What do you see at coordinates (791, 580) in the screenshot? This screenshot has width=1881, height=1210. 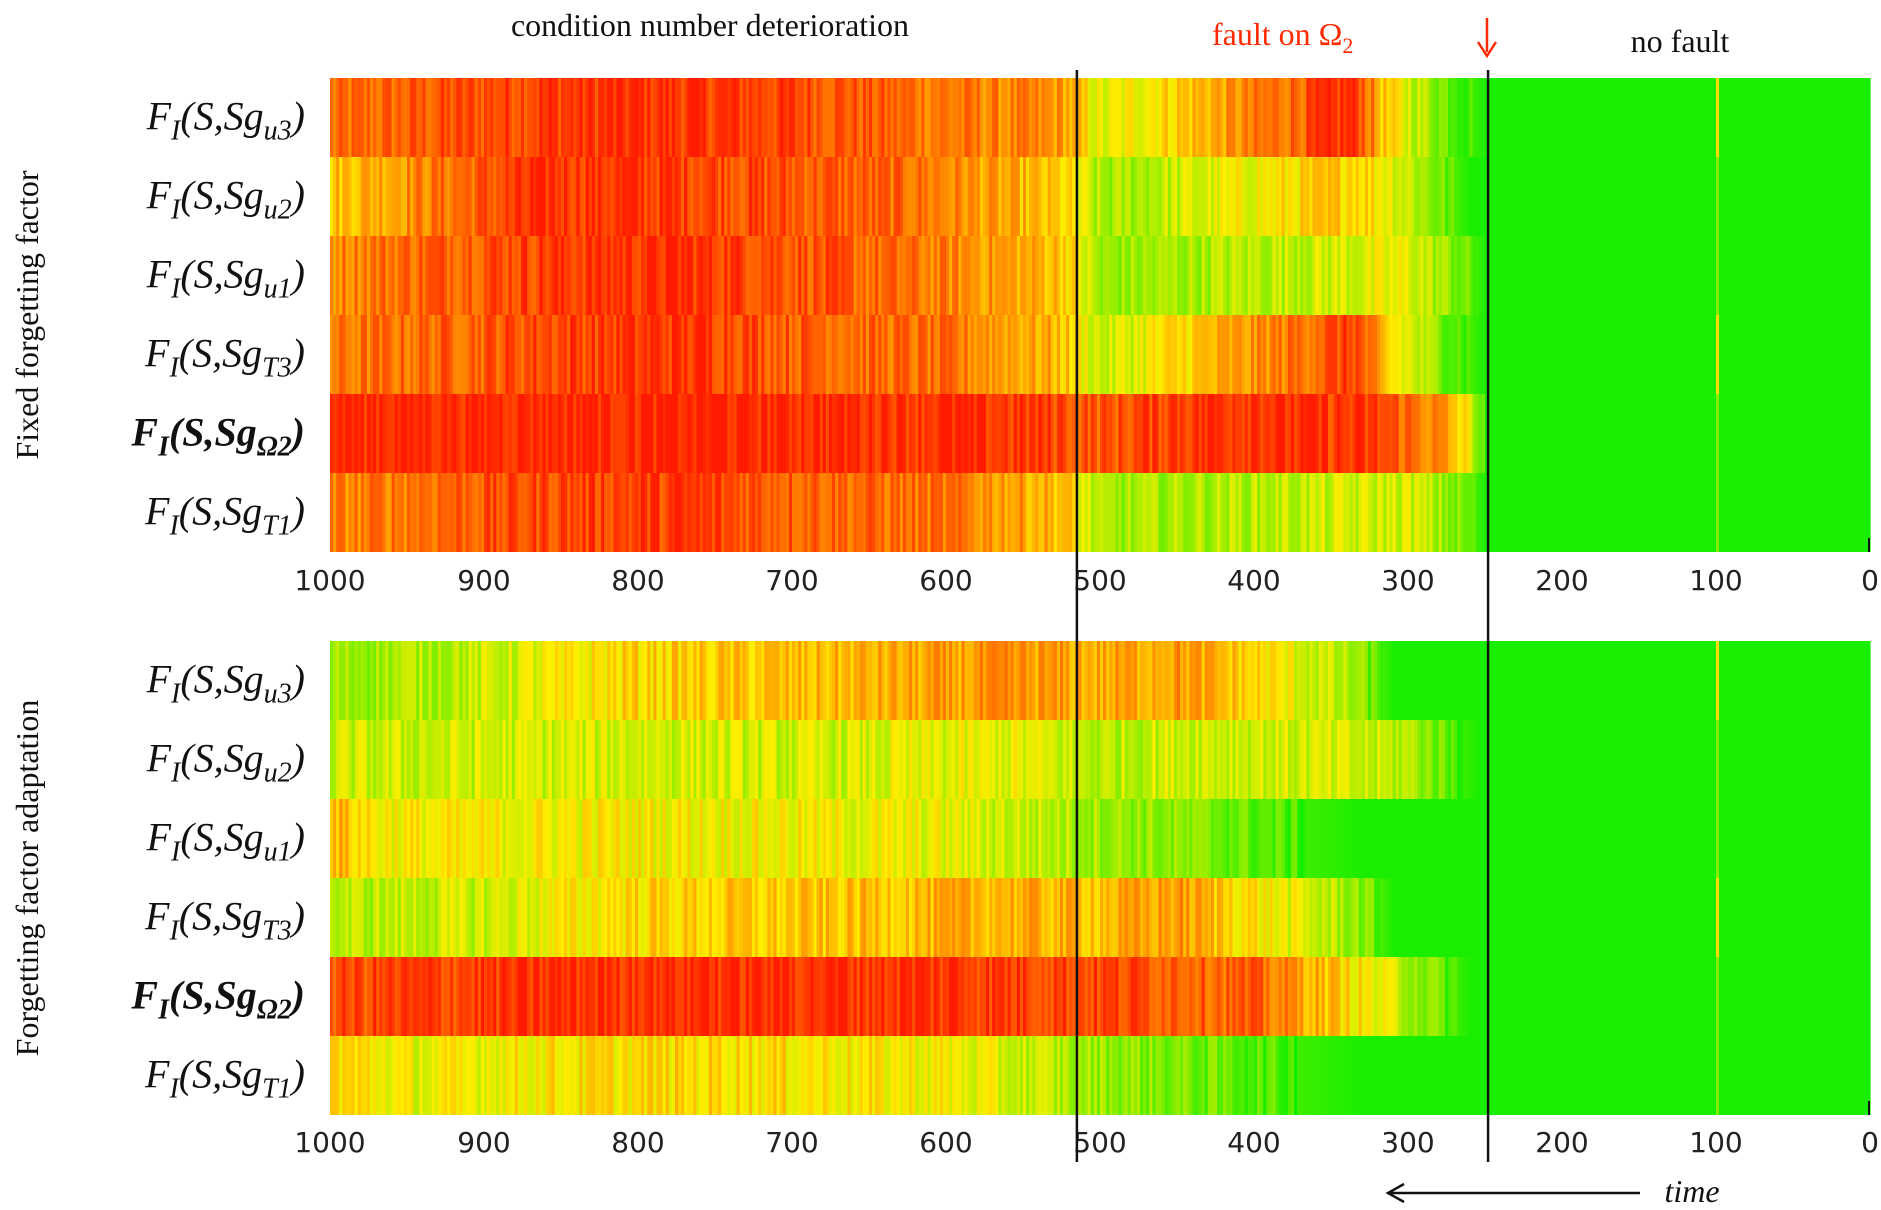 I see `x-tick-label: 700` at bounding box center [791, 580].